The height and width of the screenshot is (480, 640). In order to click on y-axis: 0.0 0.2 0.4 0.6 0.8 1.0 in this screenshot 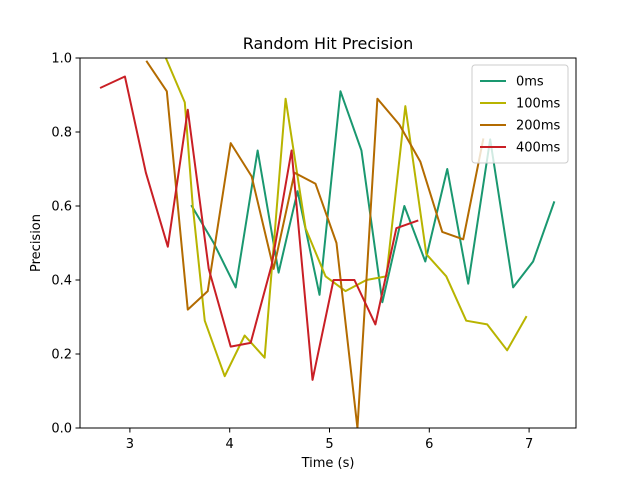, I will do `click(65, 244)`.